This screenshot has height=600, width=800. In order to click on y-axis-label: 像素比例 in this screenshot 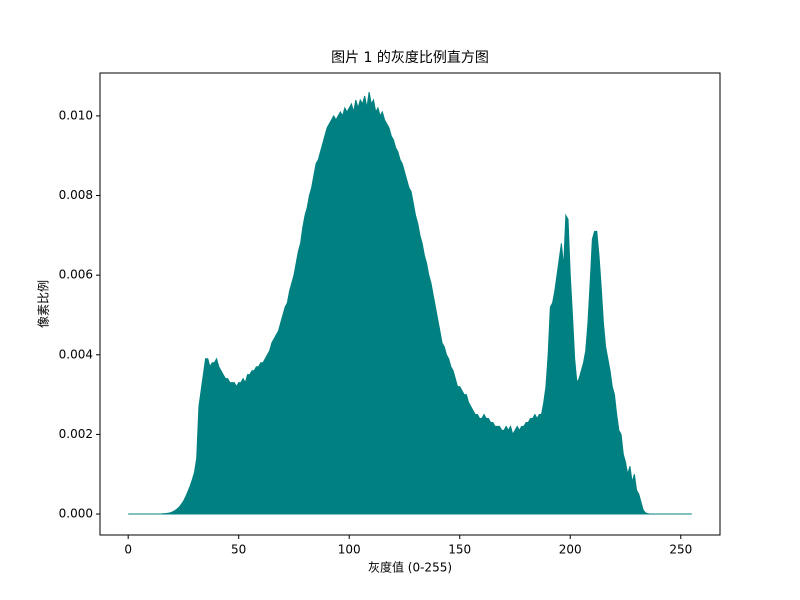, I will do `click(44, 304)`.